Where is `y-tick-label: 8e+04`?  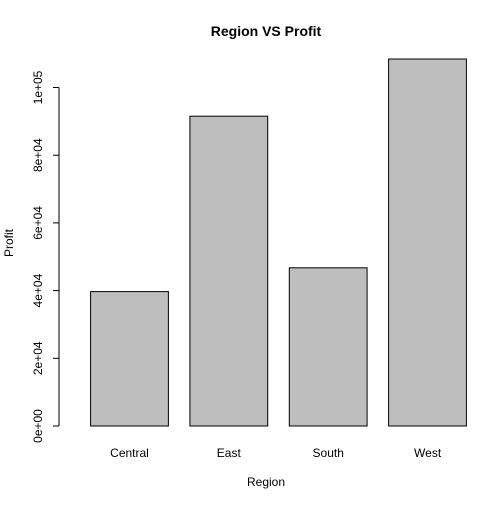 y-tick-label: 8e+04 is located at coordinates (38, 155).